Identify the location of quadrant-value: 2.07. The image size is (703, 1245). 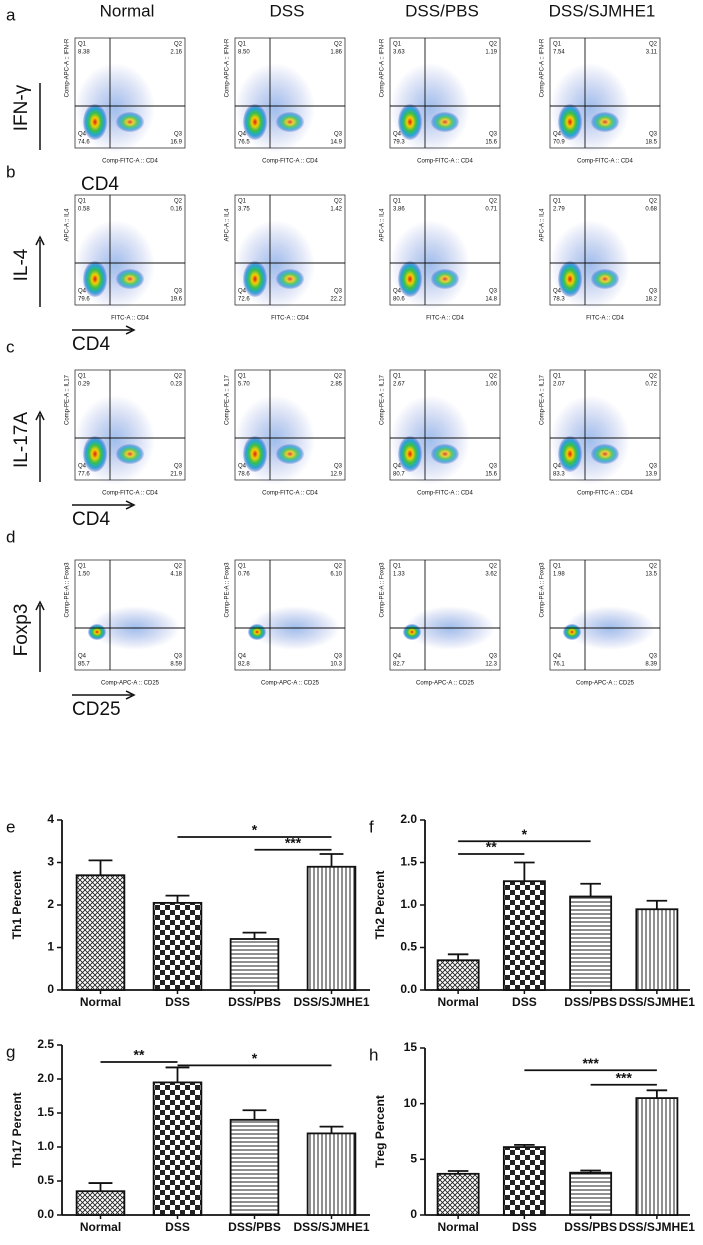
(559, 385).